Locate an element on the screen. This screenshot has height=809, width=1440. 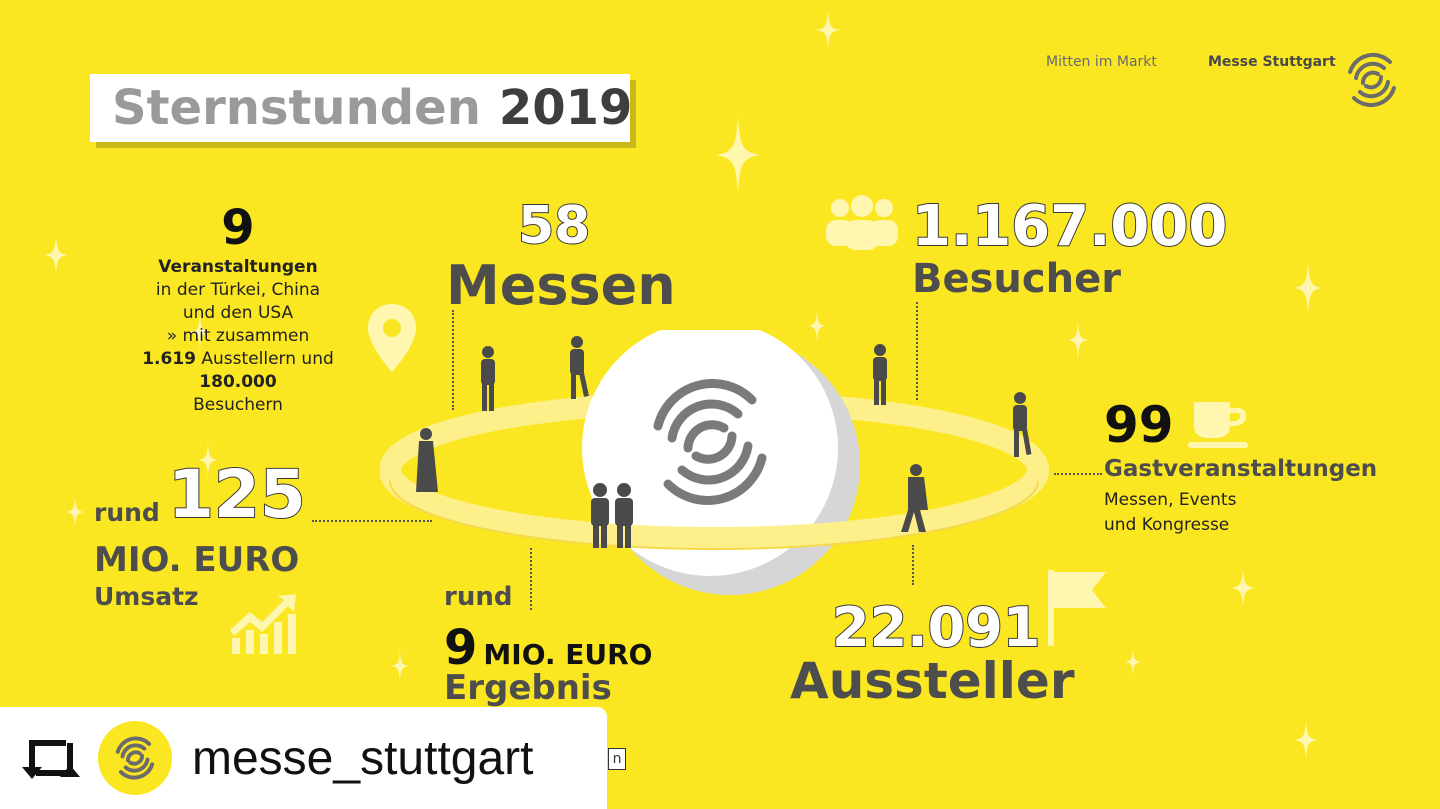
fairs-label: Messen is located at coordinates (561, 285).